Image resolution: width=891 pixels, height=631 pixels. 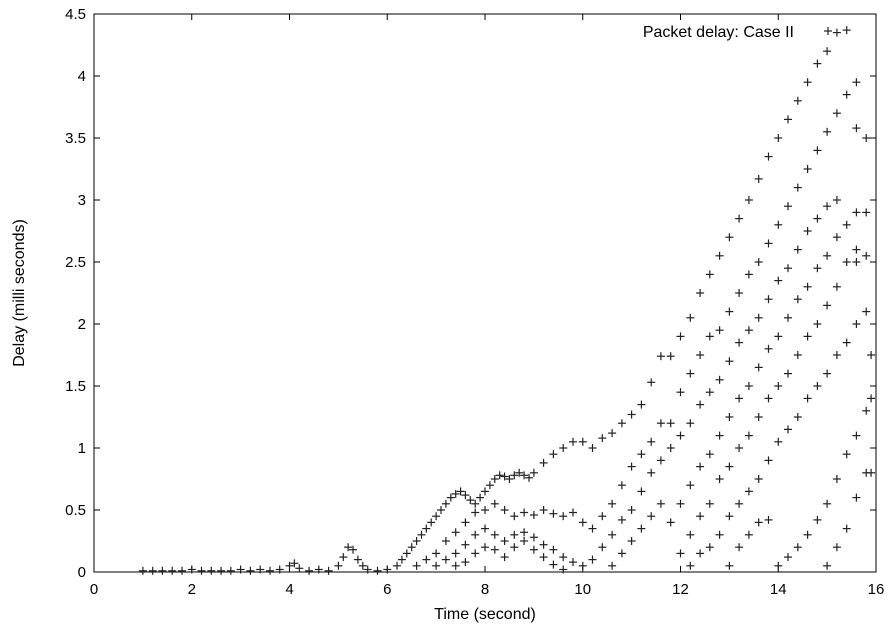 What do you see at coordinates (75, 262) in the screenshot?
I see `y-tick-label: 2.5` at bounding box center [75, 262].